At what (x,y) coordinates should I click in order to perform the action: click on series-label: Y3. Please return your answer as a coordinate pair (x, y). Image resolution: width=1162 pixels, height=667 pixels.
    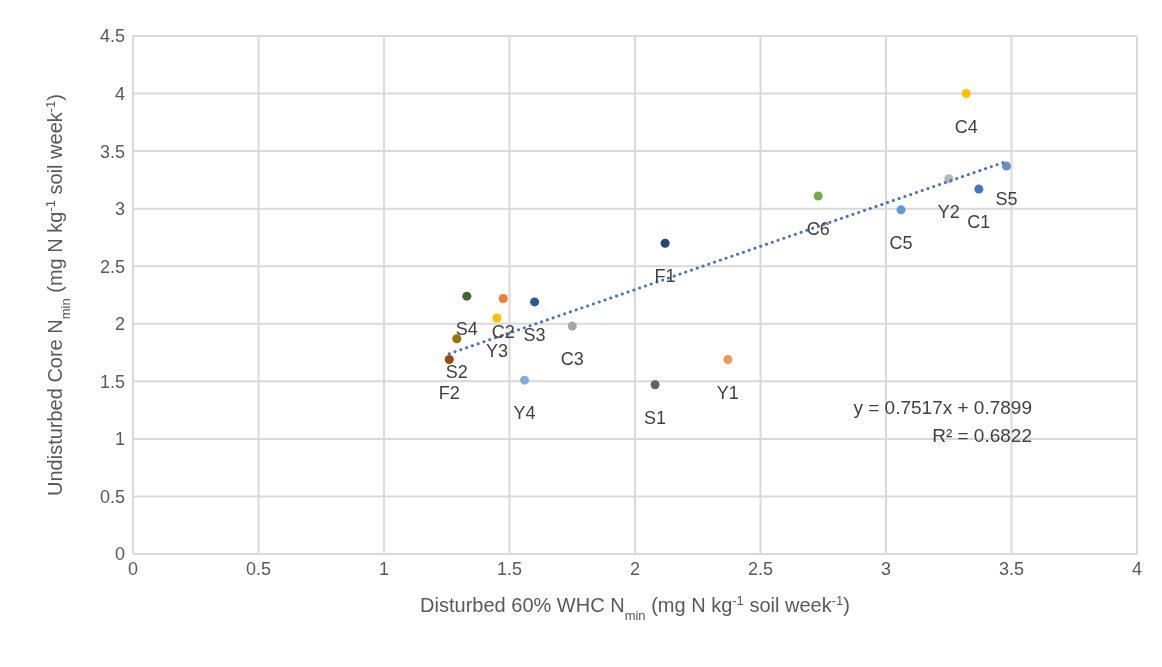
    Looking at the image, I should click on (496, 351).